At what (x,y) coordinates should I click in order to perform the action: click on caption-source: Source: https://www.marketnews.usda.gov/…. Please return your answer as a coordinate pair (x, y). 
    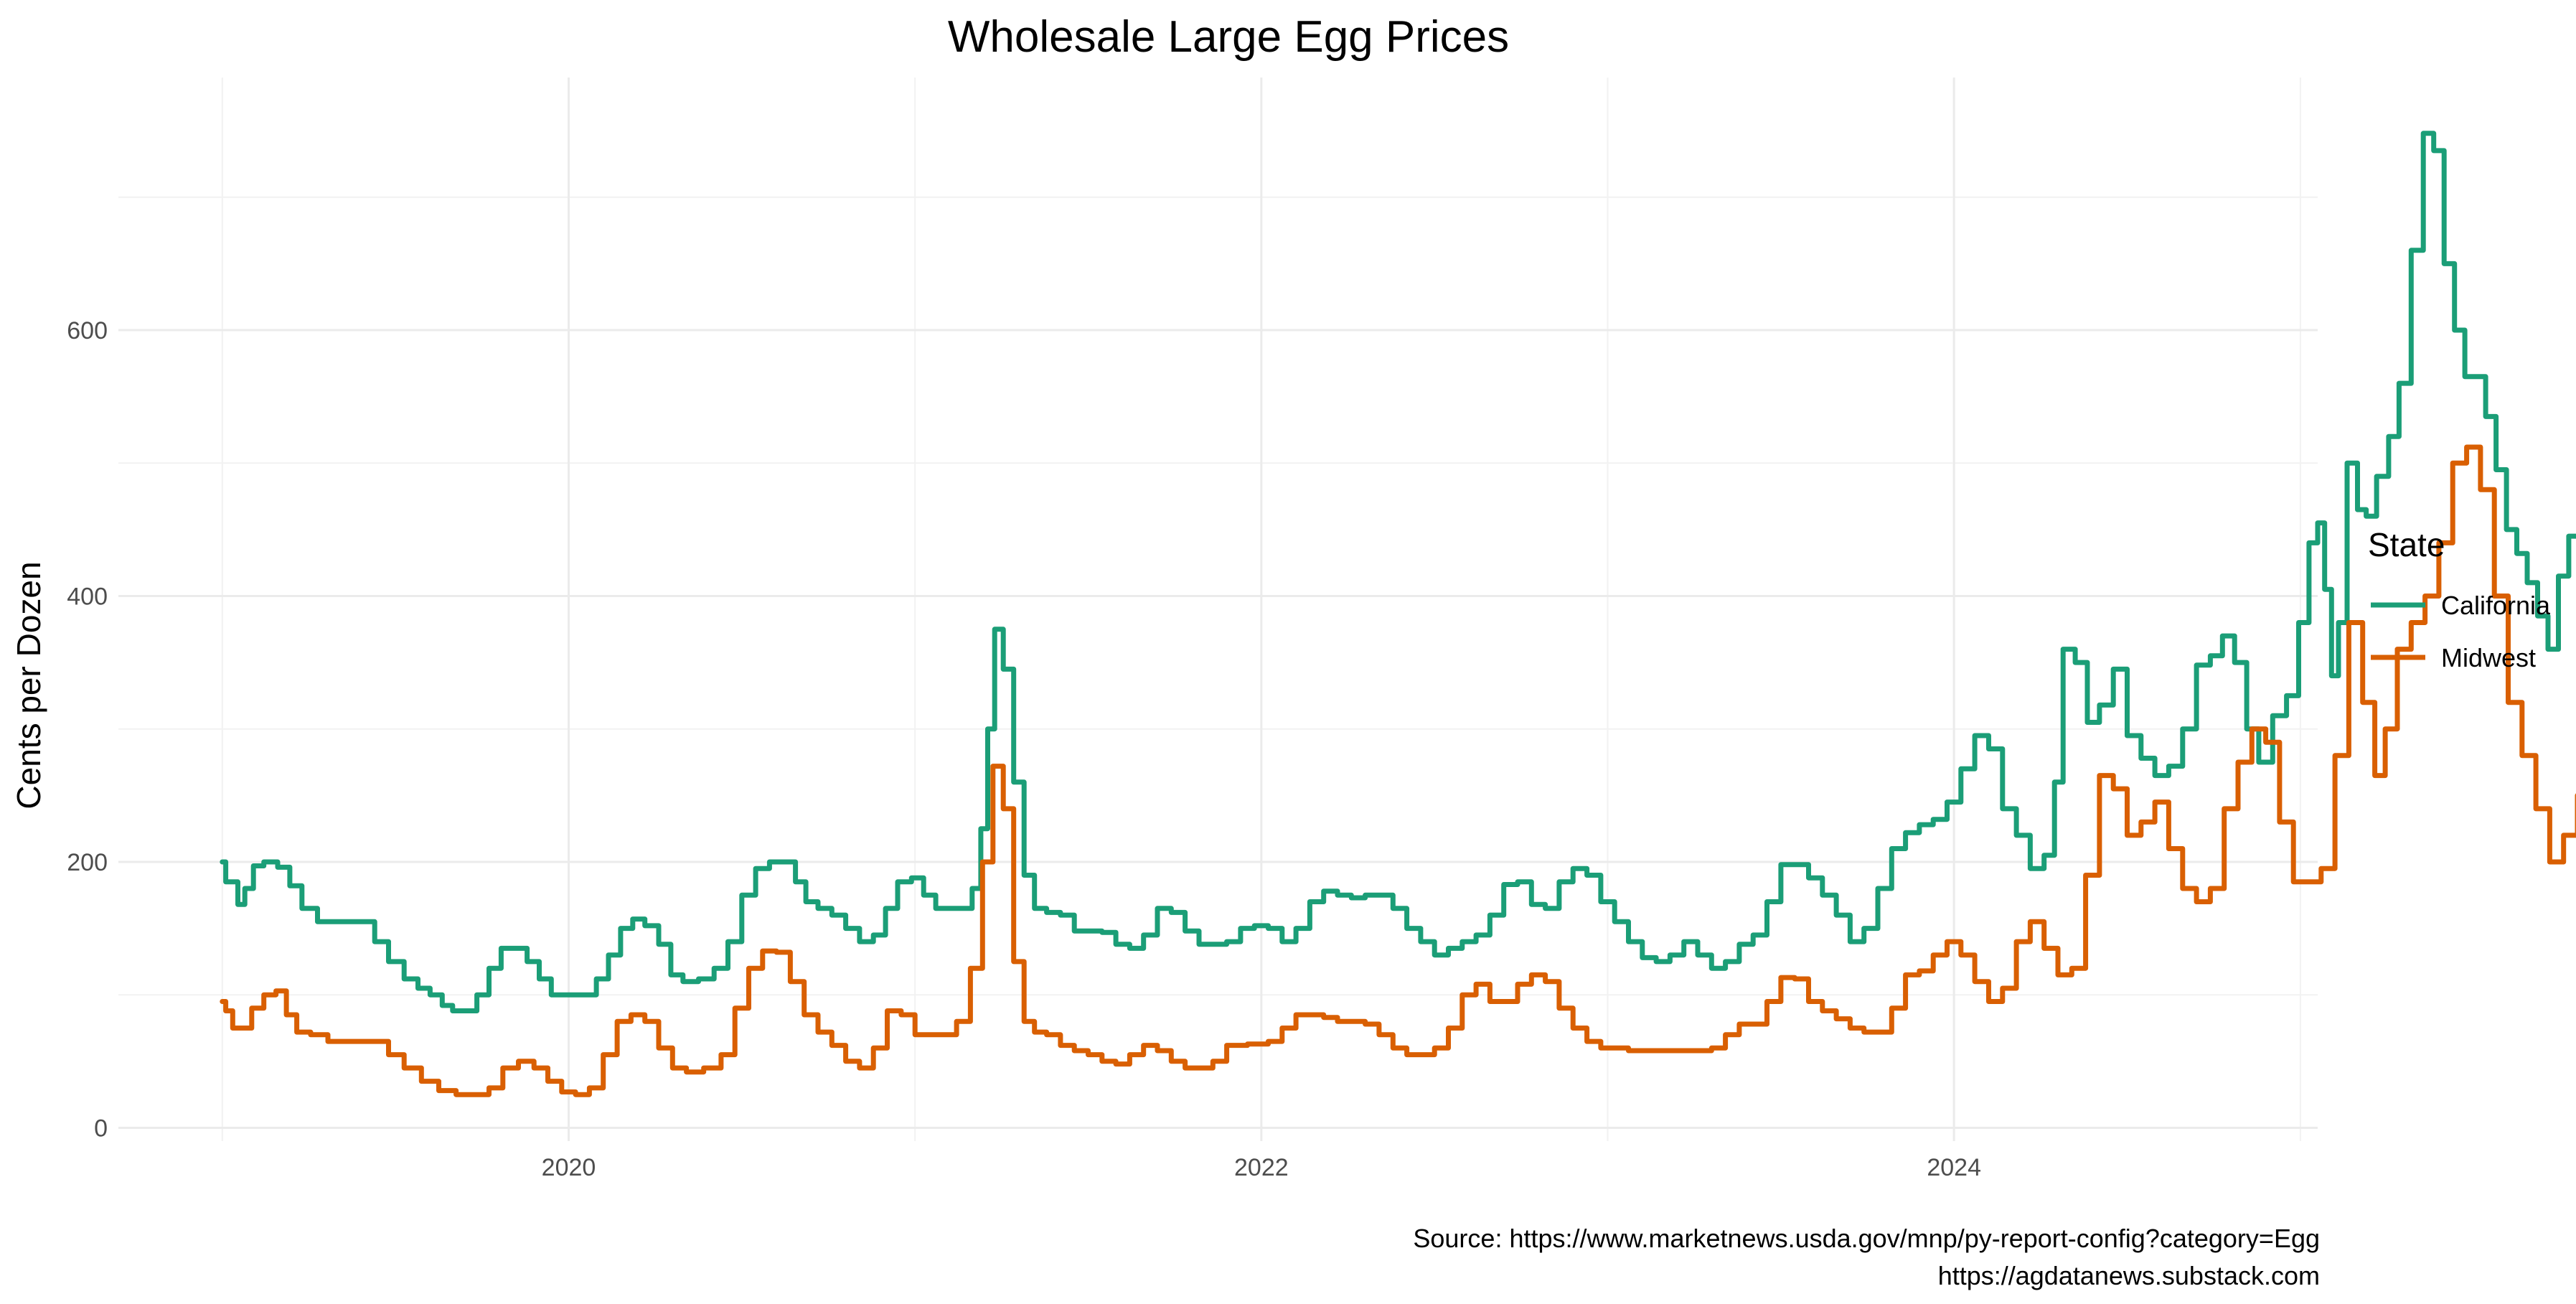
    Looking at the image, I should click on (1866, 1238).